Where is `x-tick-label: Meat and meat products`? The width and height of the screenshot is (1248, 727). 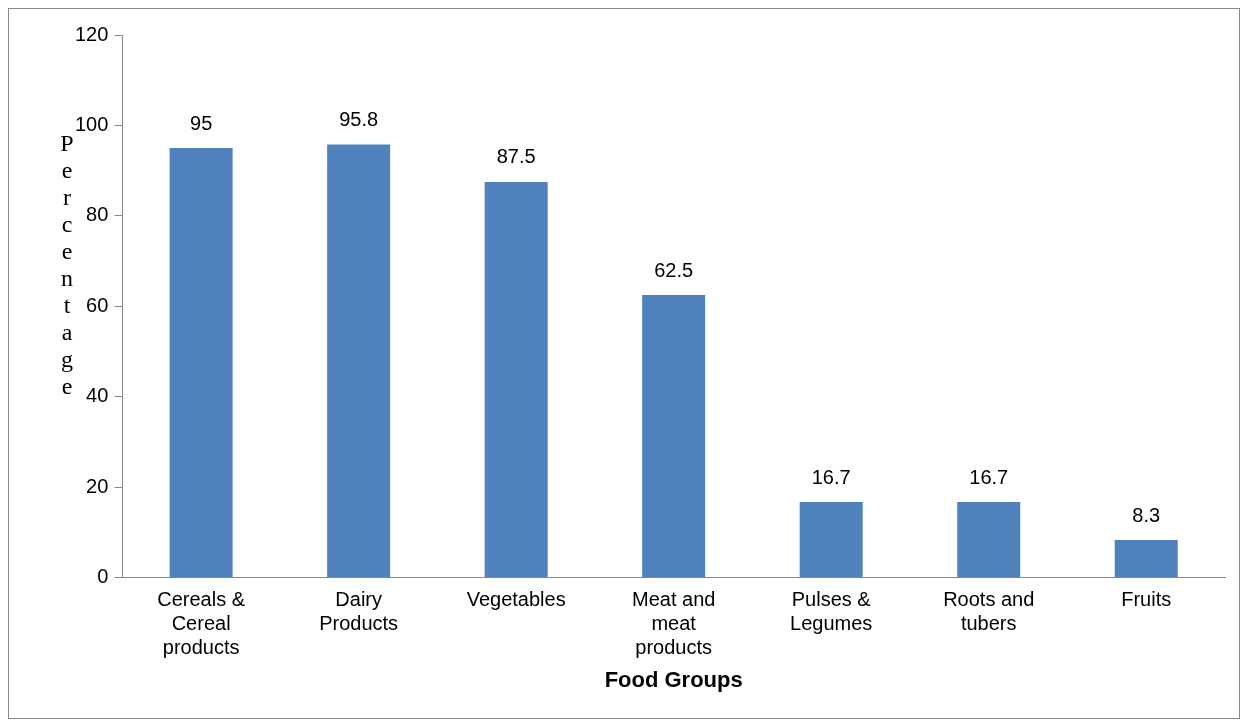 x-tick-label: Meat and meat products is located at coordinates (673, 623).